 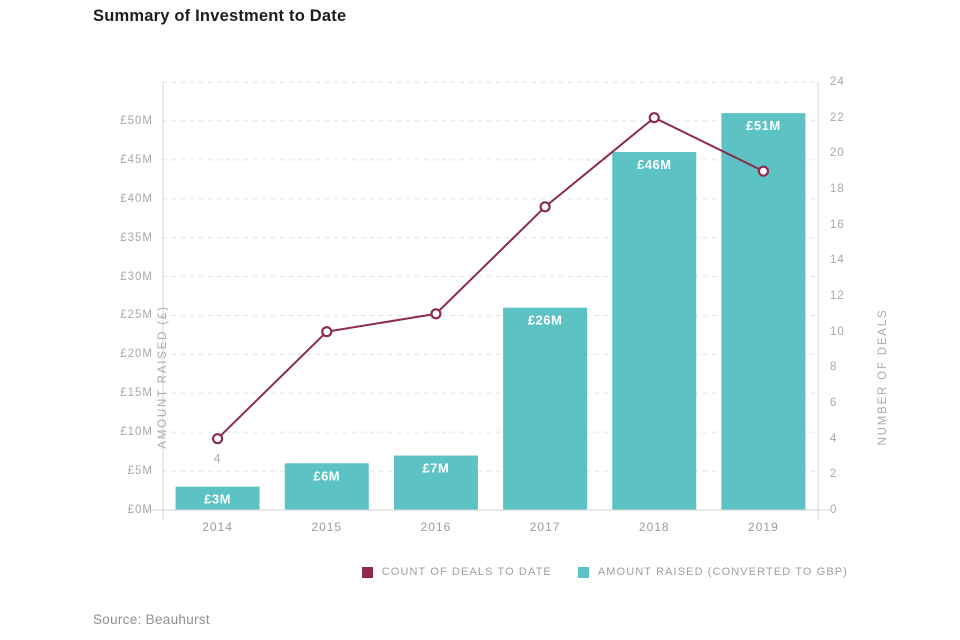 I want to click on right-axis-tick: 0, so click(x=834, y=510).